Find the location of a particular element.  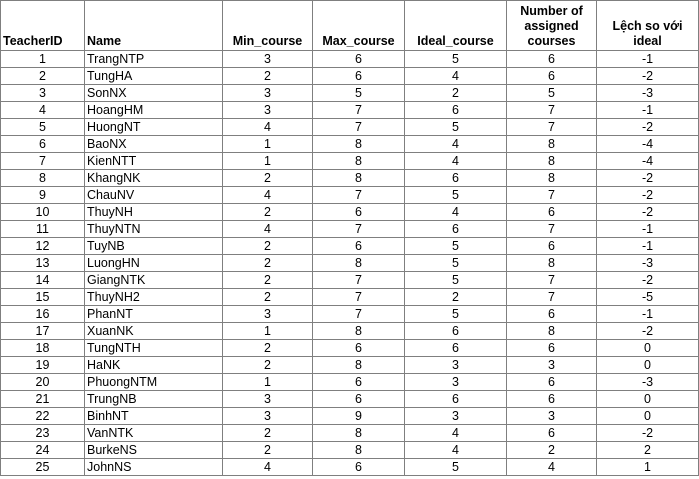

cell-teacher-id: 16 is located at coordinates (42, 314).